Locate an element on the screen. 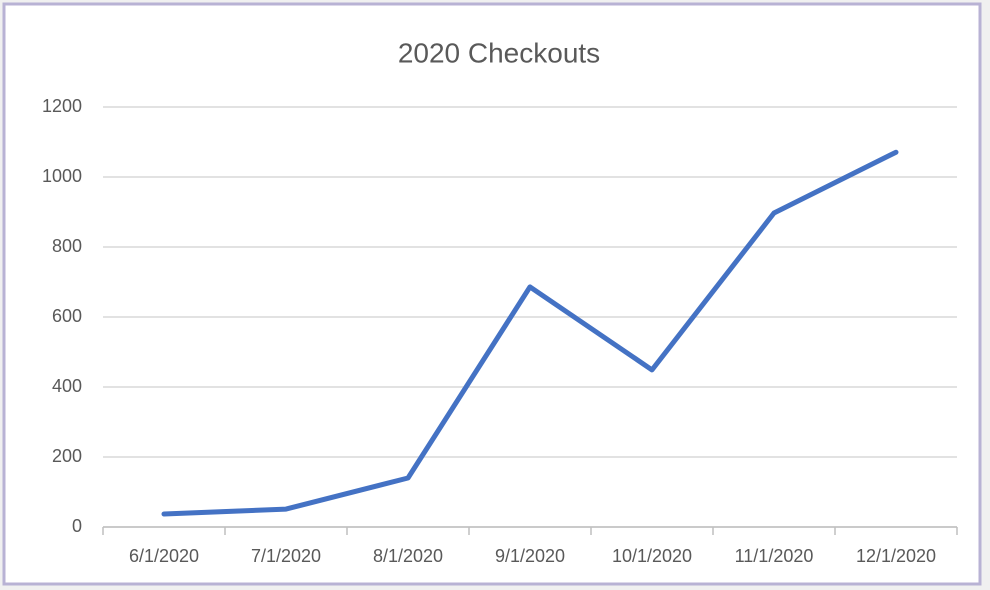 The image size is (990, 590). y-tick-label: 800 is located at coordinates (67, 246).